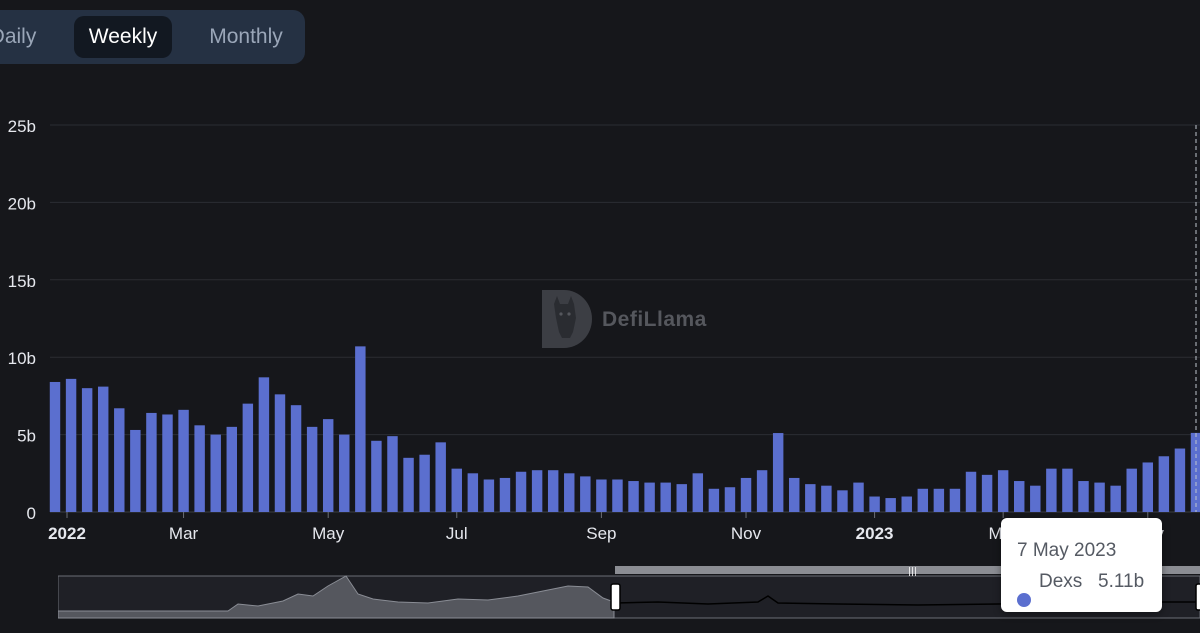  I want to click on navigator-right-handle, so click(1197, 597).